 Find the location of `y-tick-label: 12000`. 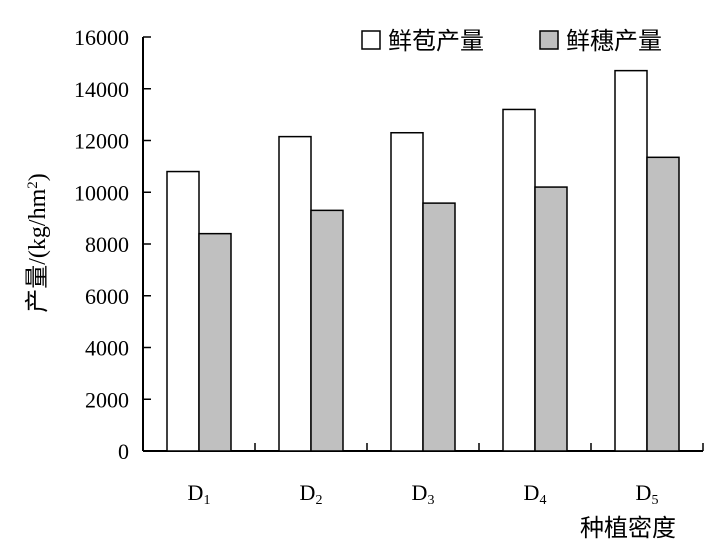

y-tick-label: 12000 is located at coordinates (101, 141).